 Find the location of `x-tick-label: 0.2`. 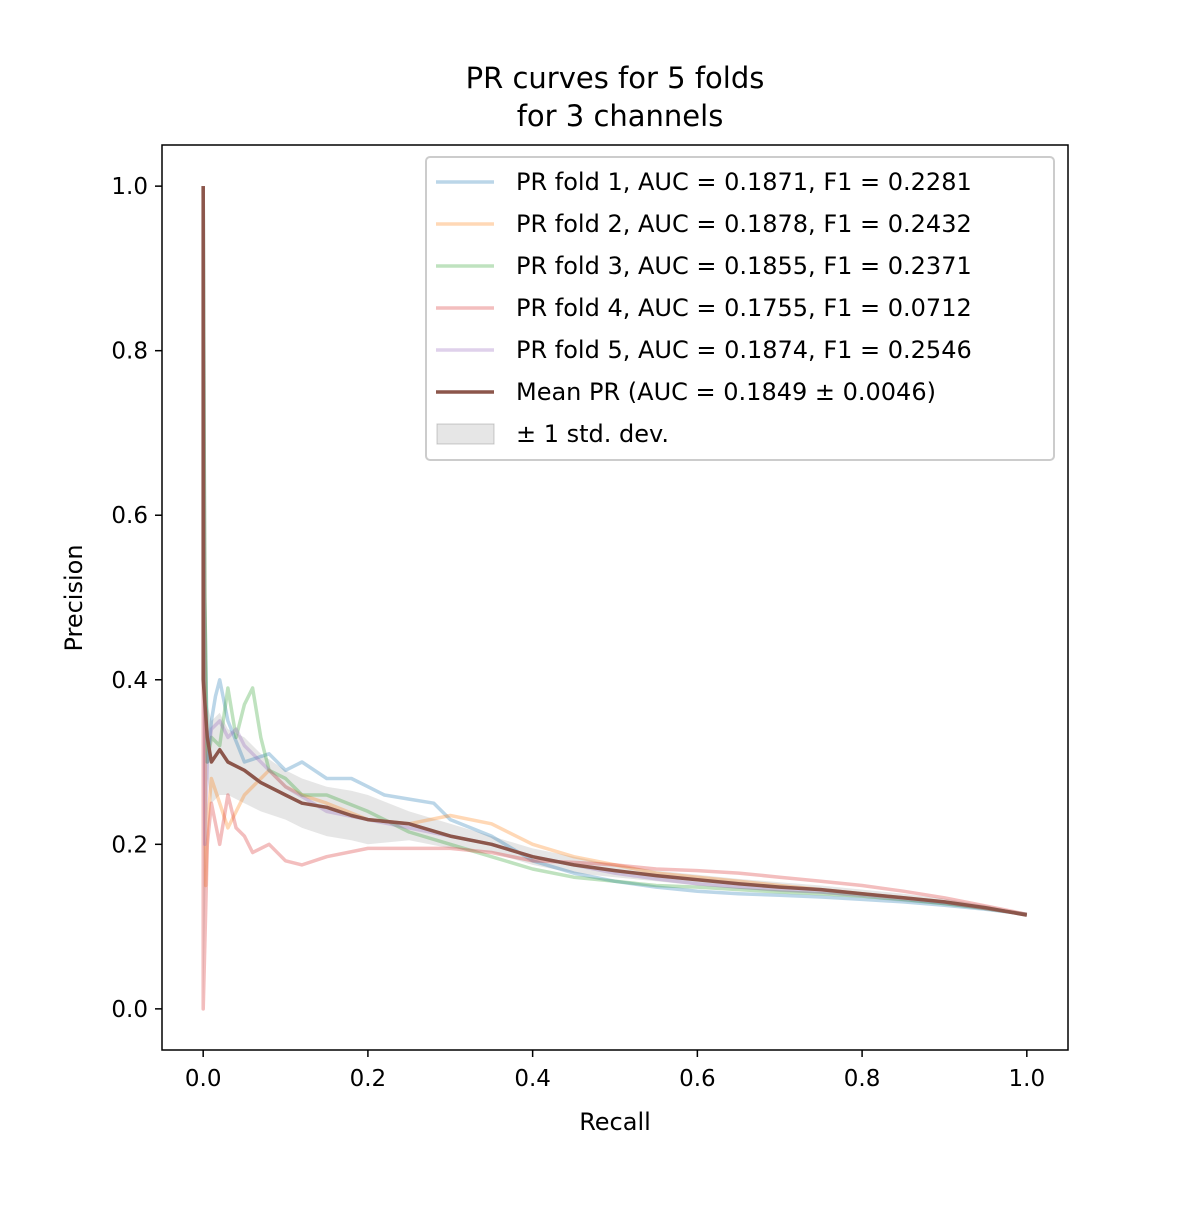

x-tick-label: 0.2 is located at coordinates (368, 1079).